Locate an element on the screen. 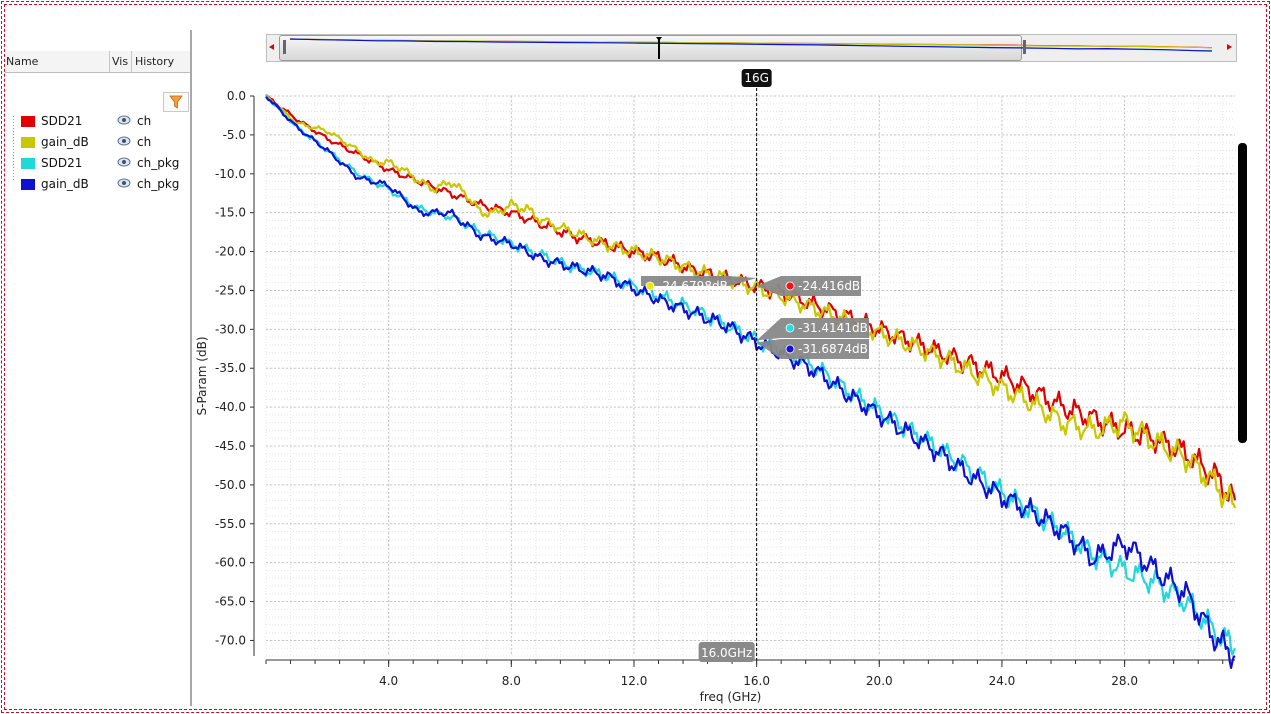  vertical-scrollbar-thumb is located at coordinates (1242, 293).